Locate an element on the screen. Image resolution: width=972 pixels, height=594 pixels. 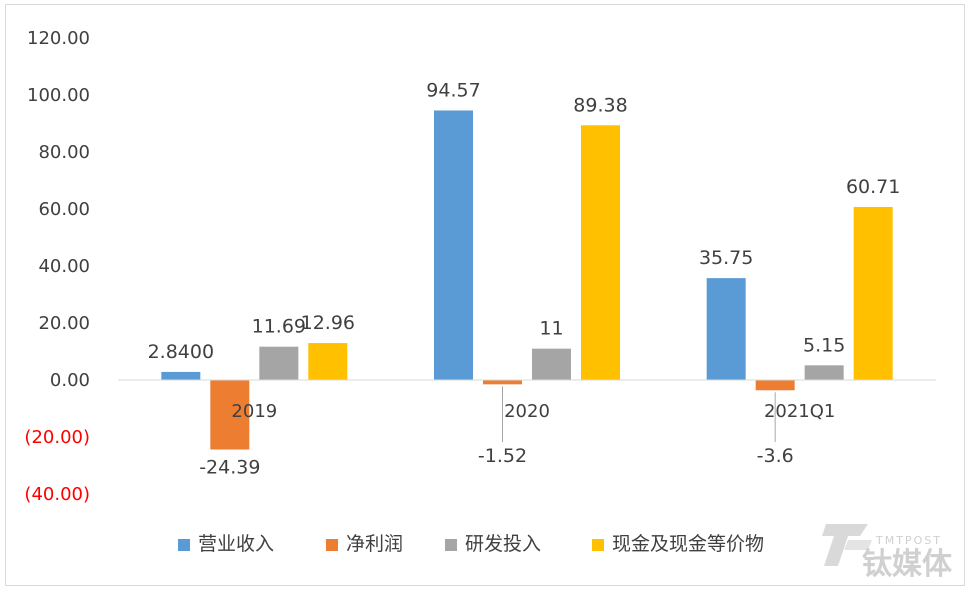
tmtpost-logo-icon is located at coordinates (847, 545).